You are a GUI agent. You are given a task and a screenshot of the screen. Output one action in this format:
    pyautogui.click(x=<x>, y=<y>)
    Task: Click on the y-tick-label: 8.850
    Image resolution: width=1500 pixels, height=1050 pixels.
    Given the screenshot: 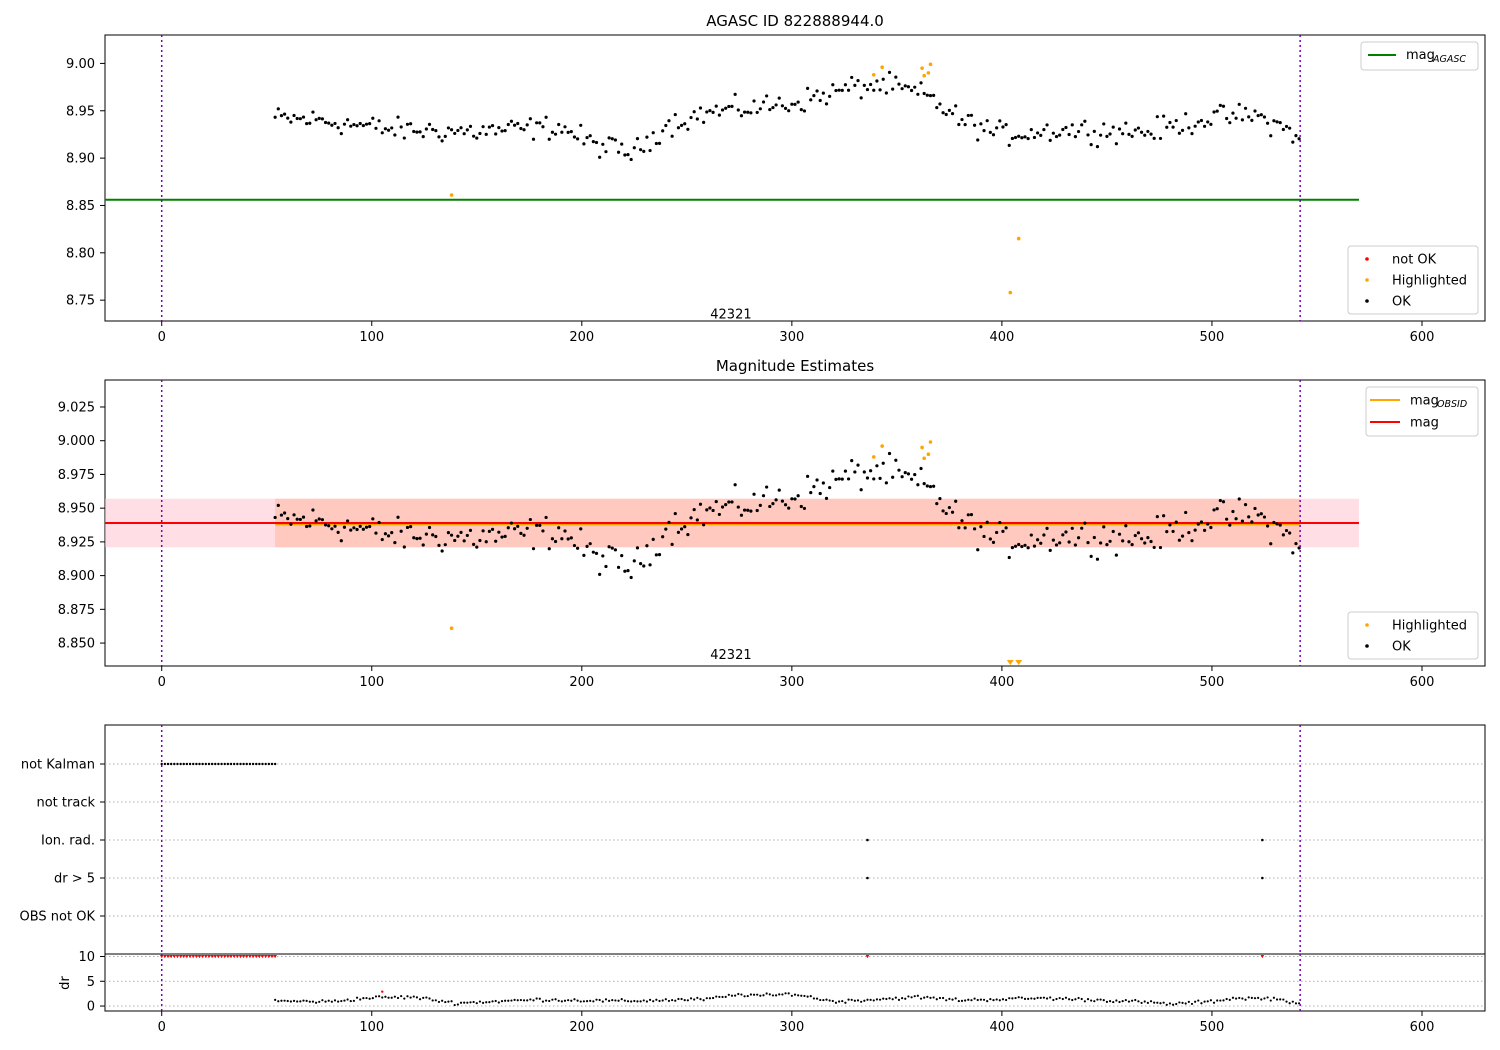 What is the action you would take?
    pyautogui.click(x=76, y=644)
    